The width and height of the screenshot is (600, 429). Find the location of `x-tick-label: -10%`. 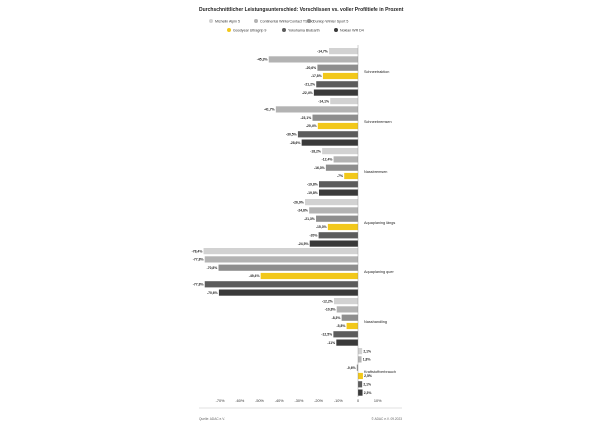

x-tick-label: -10% is located at coordinates (338, 401).